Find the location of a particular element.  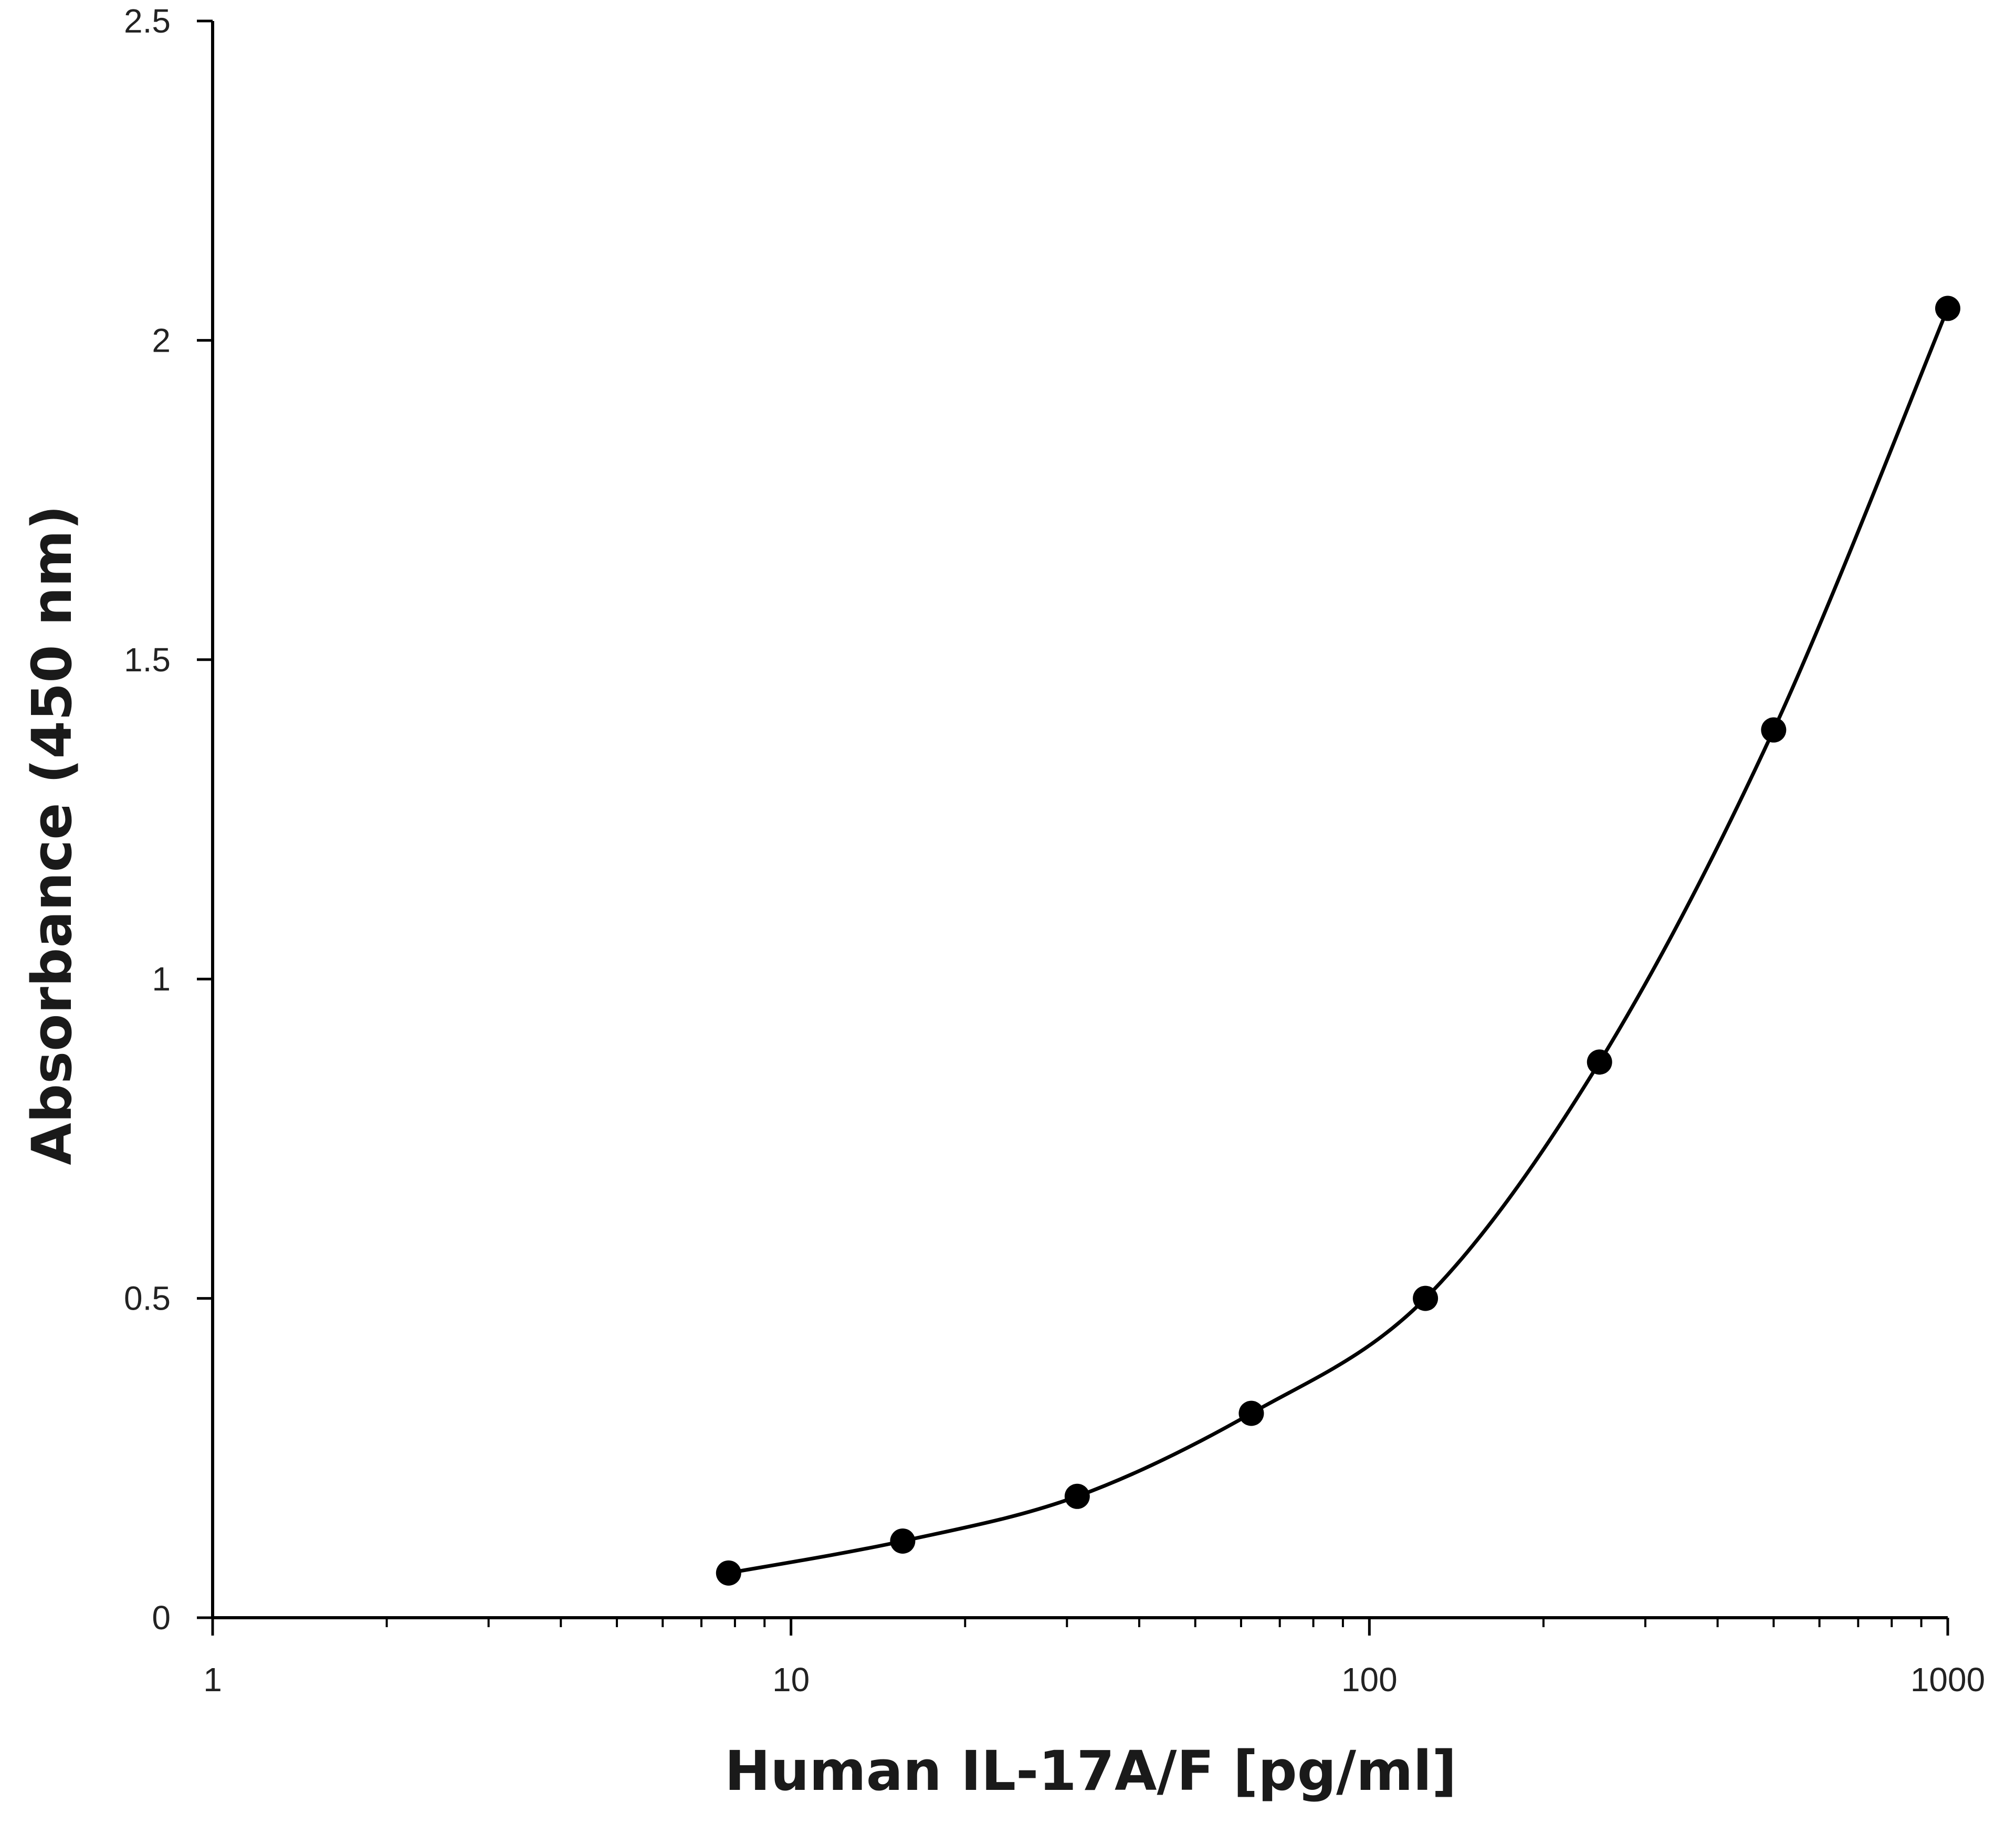

x-tick-label: 10 is located at coordinates (791, 1680).